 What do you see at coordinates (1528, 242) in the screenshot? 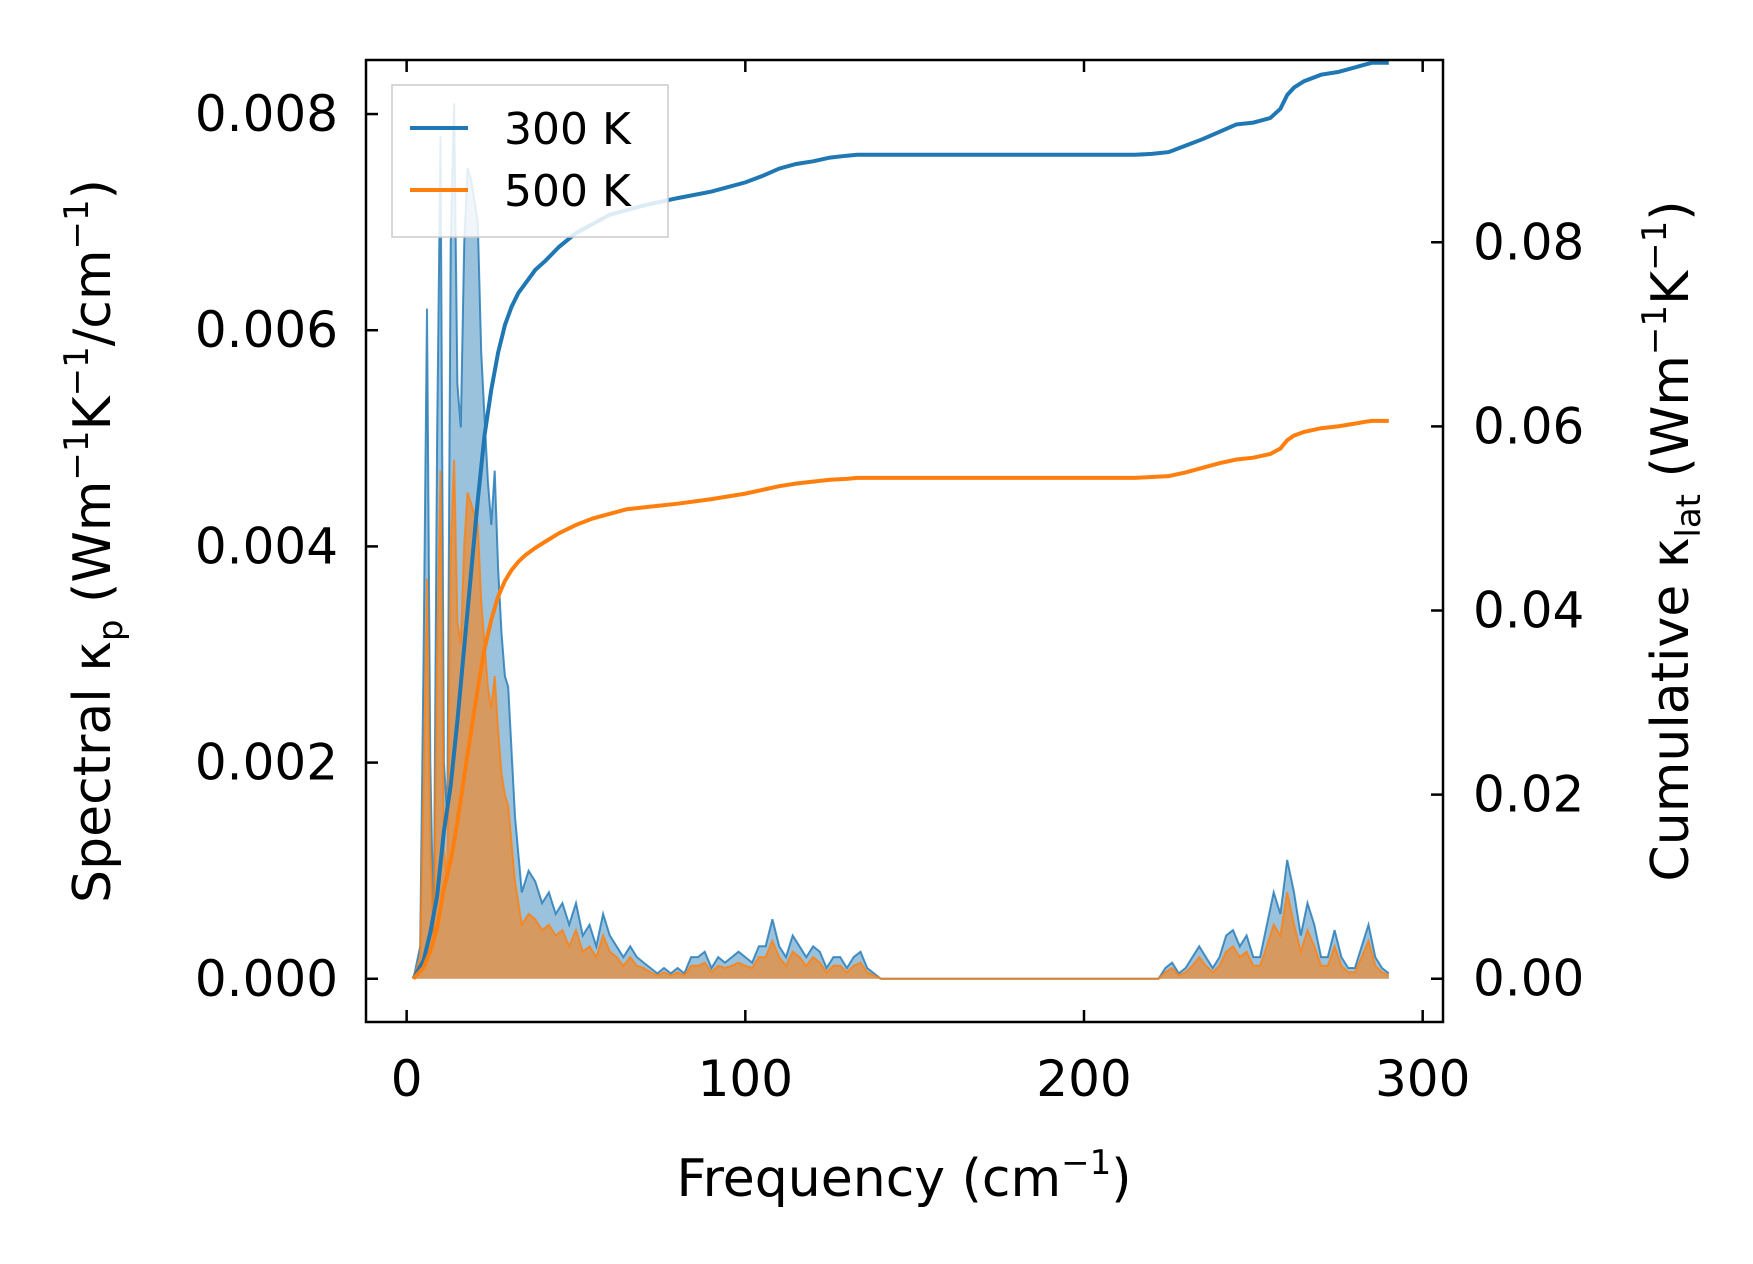
I see `y-right-tick-label-4: 0.08` at bounding box center [1528, 242].